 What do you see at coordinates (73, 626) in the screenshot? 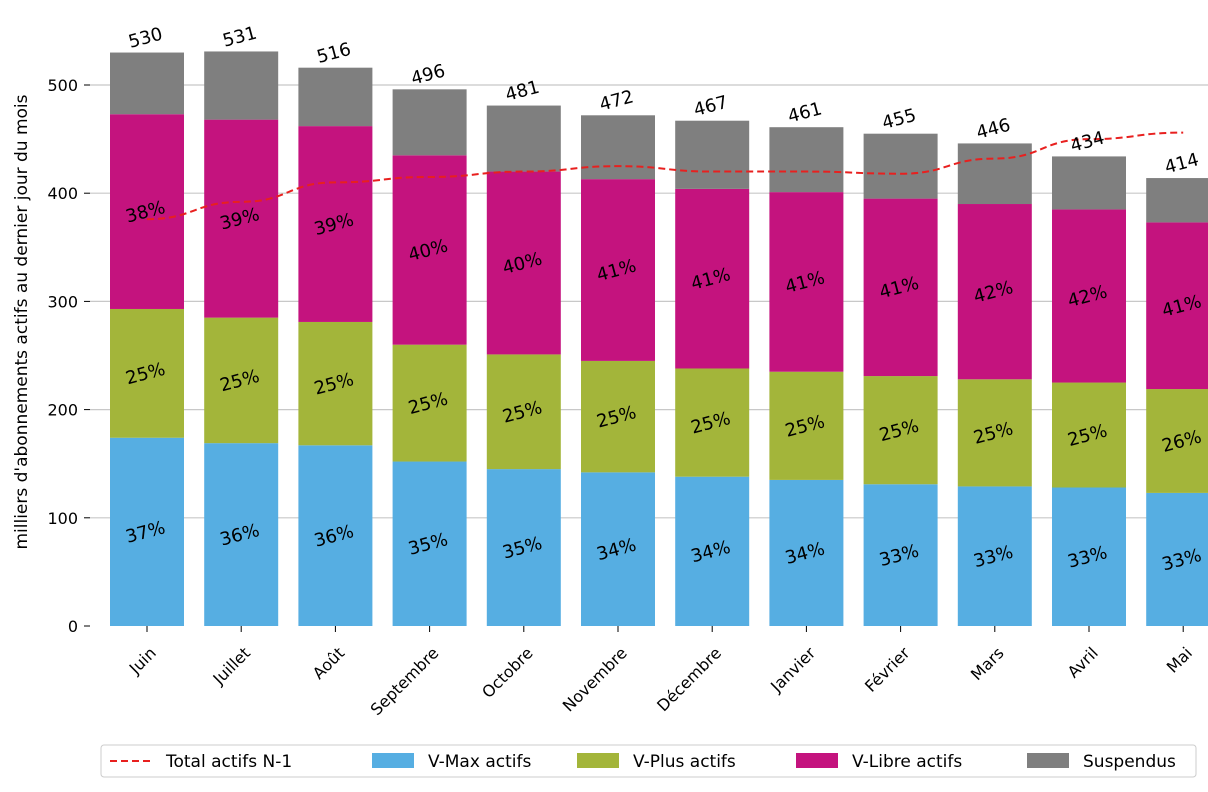
I see `y-tick-label: 0` at bounding box center [73, 626].